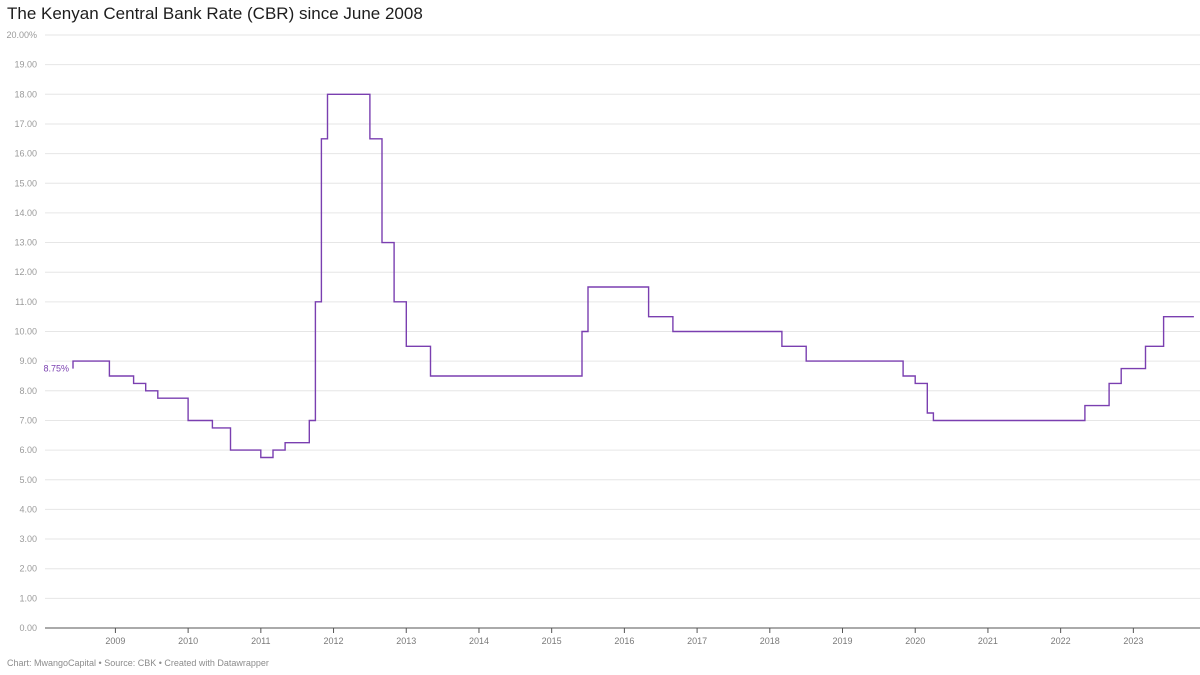 The height and width of the screenshot is (675, 1200). I want to click on y-tick-label: 8.00, so click(28, 391).